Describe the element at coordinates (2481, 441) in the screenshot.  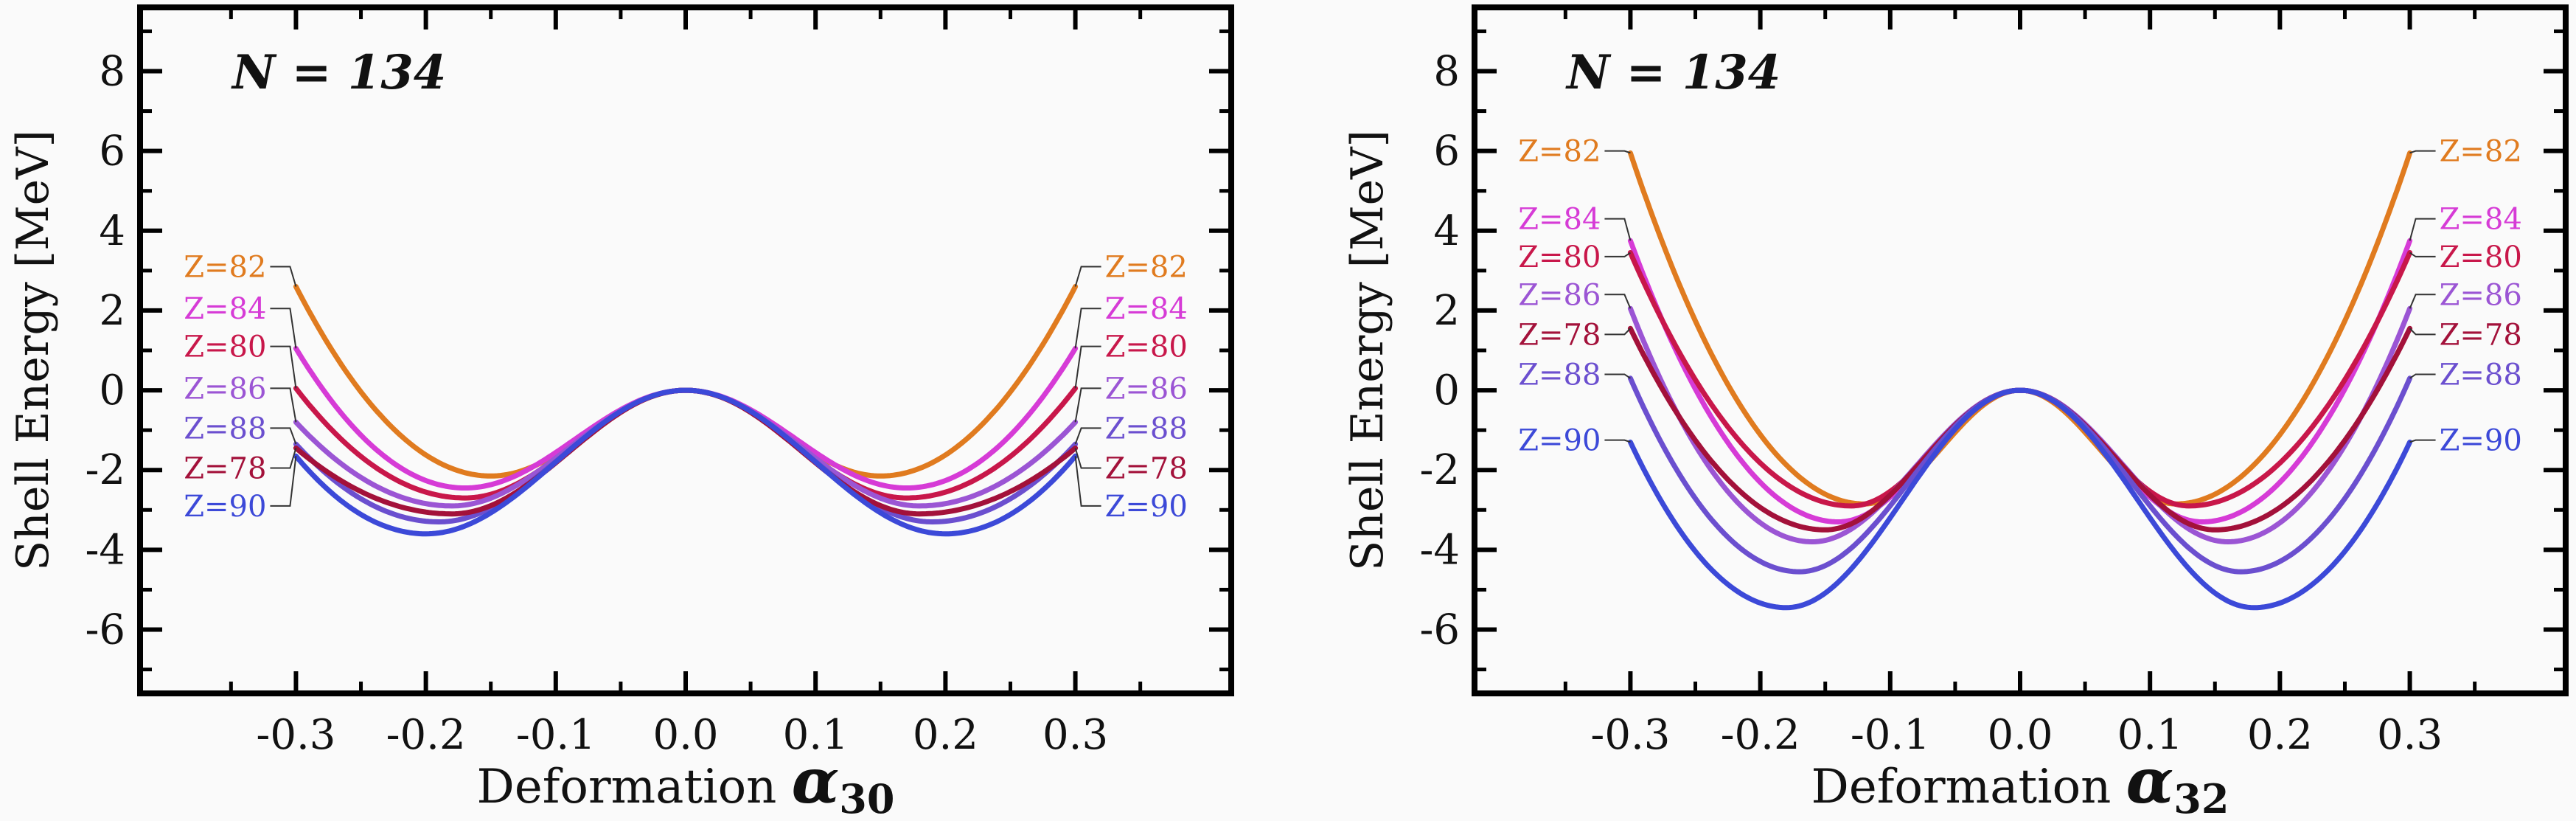
I see `series-label-right: Z=90` at that location.